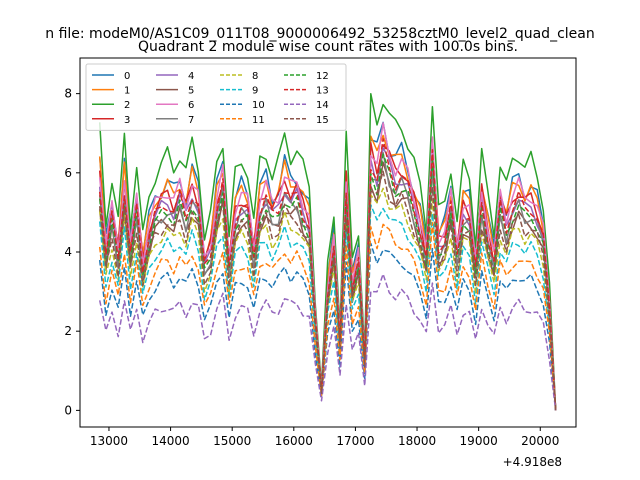 The image size is (640, 480). I want to click on x-tick-label: 20000, so click(540, 441).